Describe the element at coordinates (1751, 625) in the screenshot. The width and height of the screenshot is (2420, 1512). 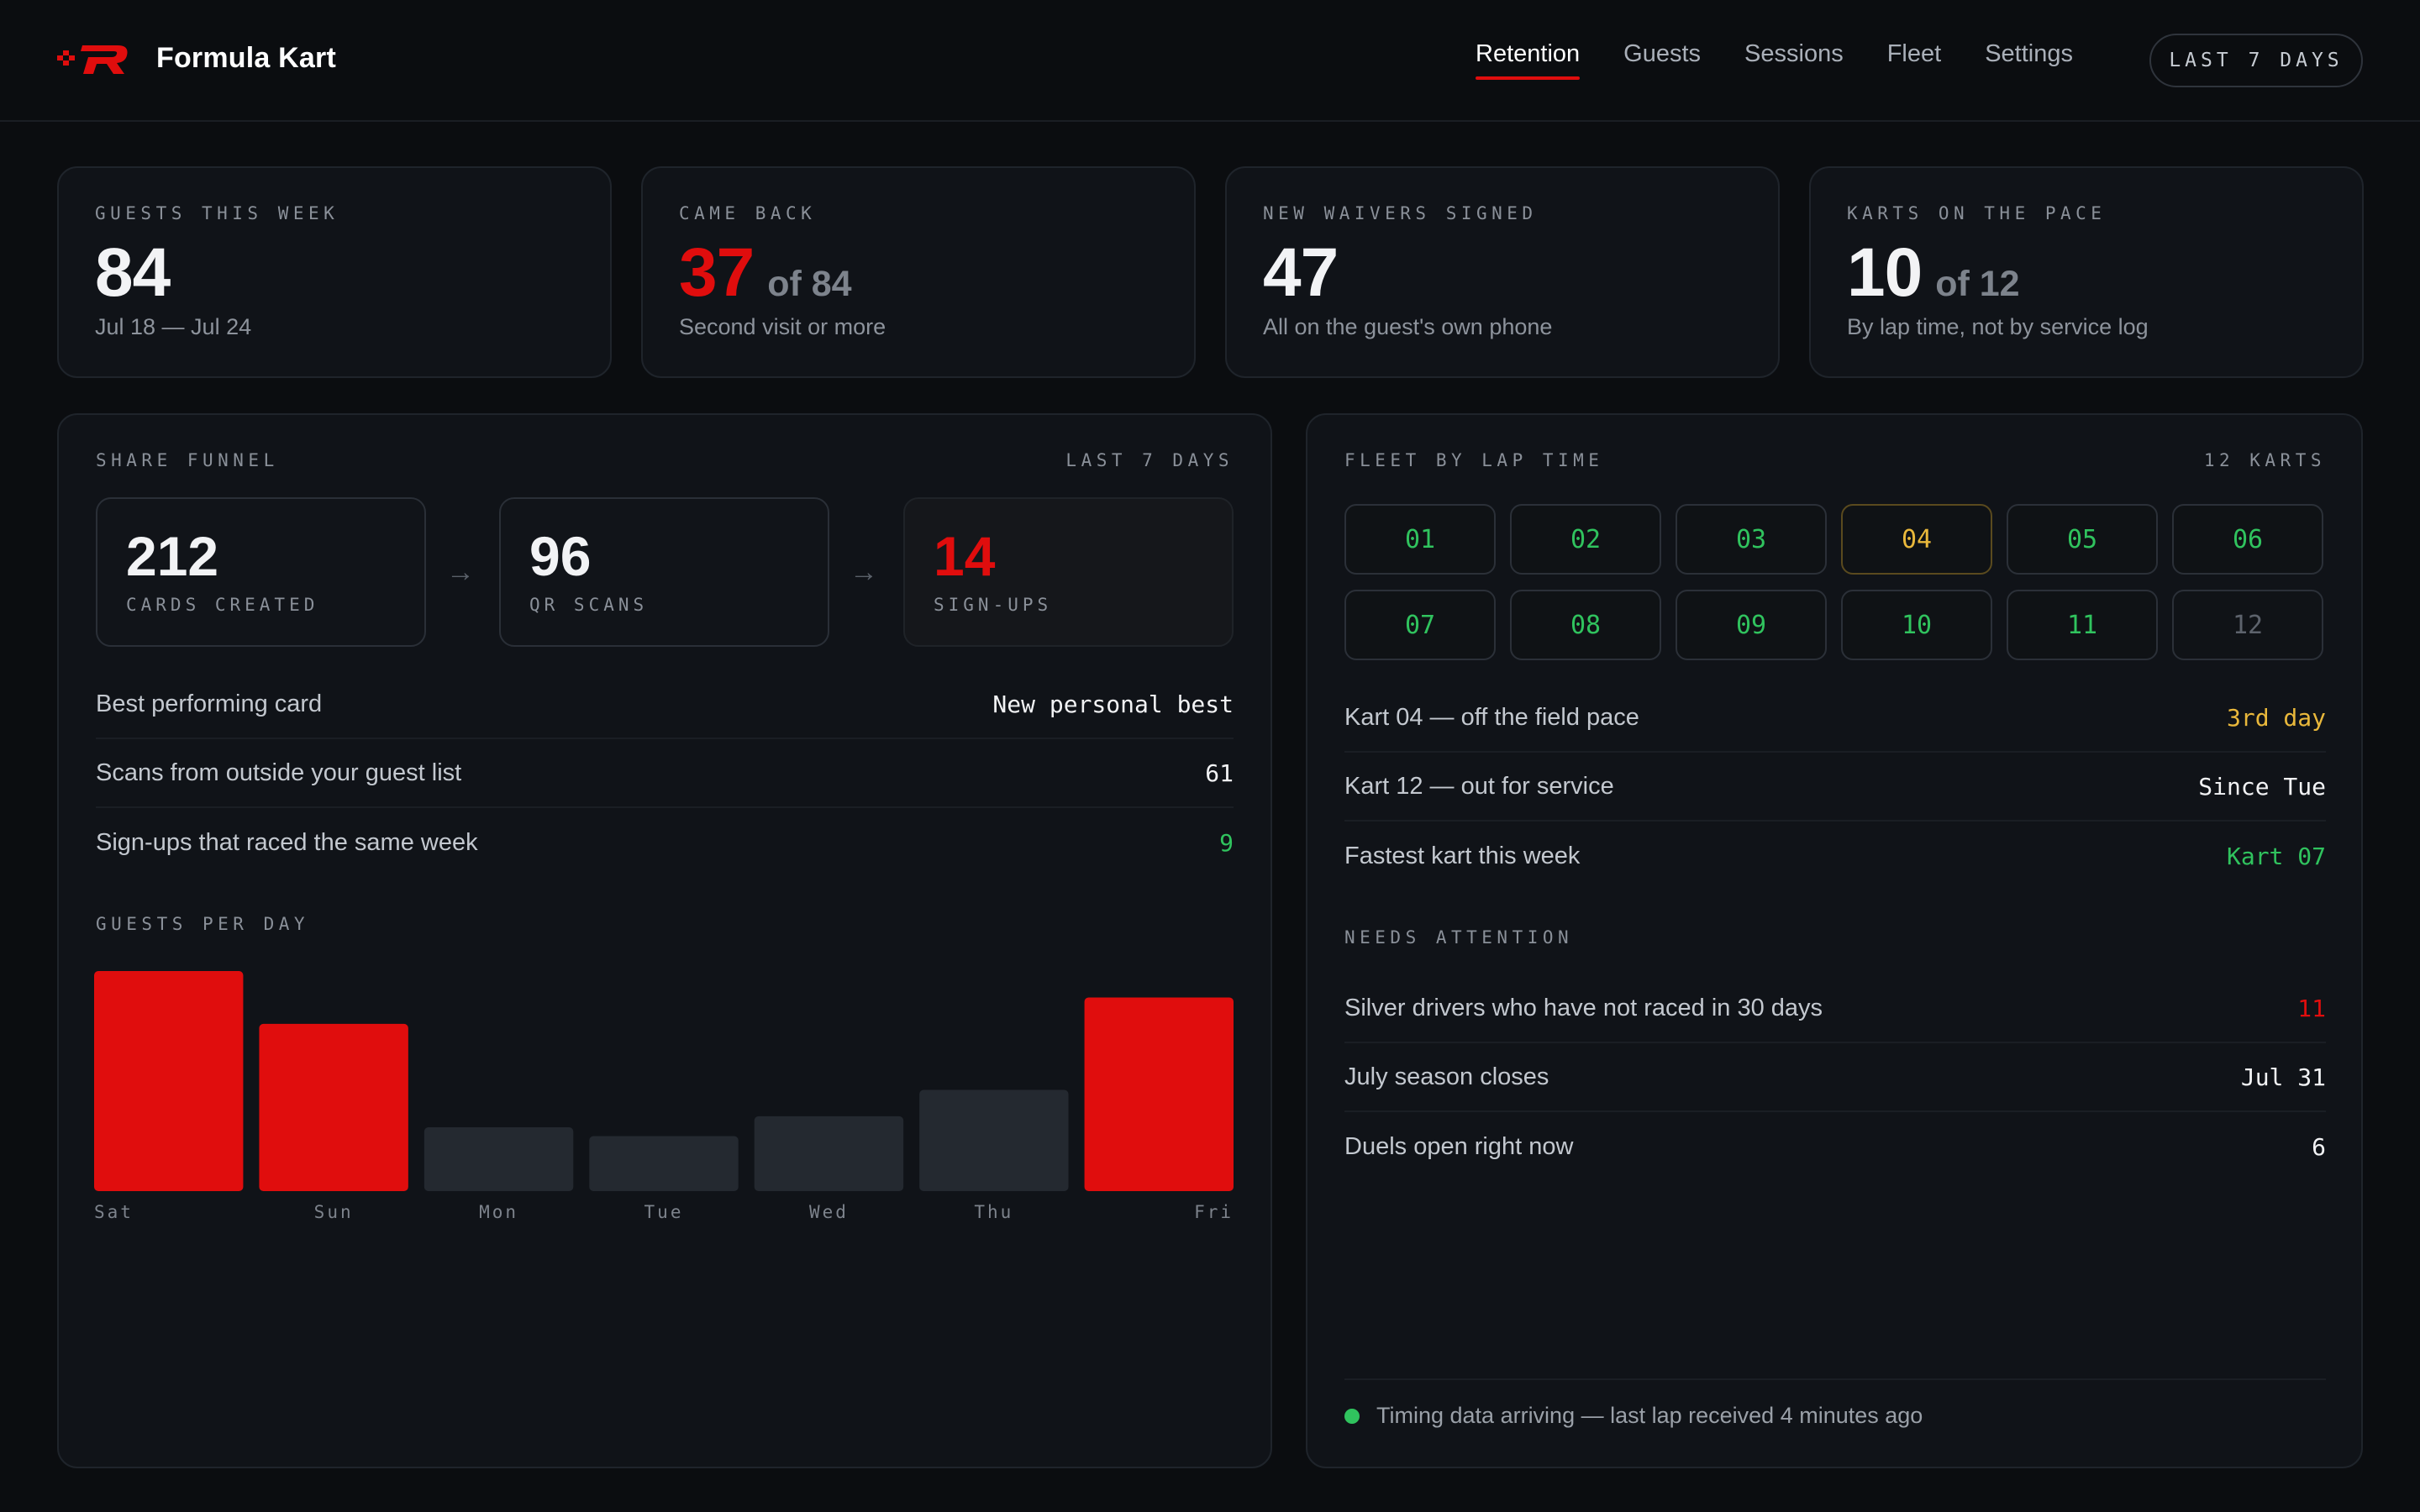
I see `kart-tile-09: 09` at that location.